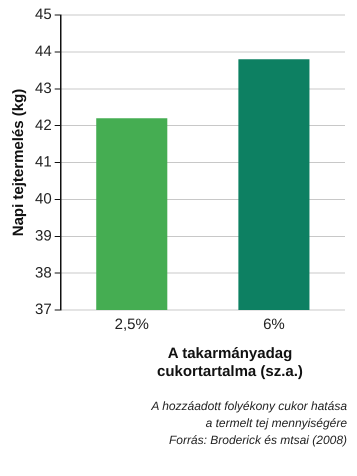 The image size is (357, 476). Describe the element at coordinates (43, 15) in the screenshot. I see `y-tick-label: 45` at that location.